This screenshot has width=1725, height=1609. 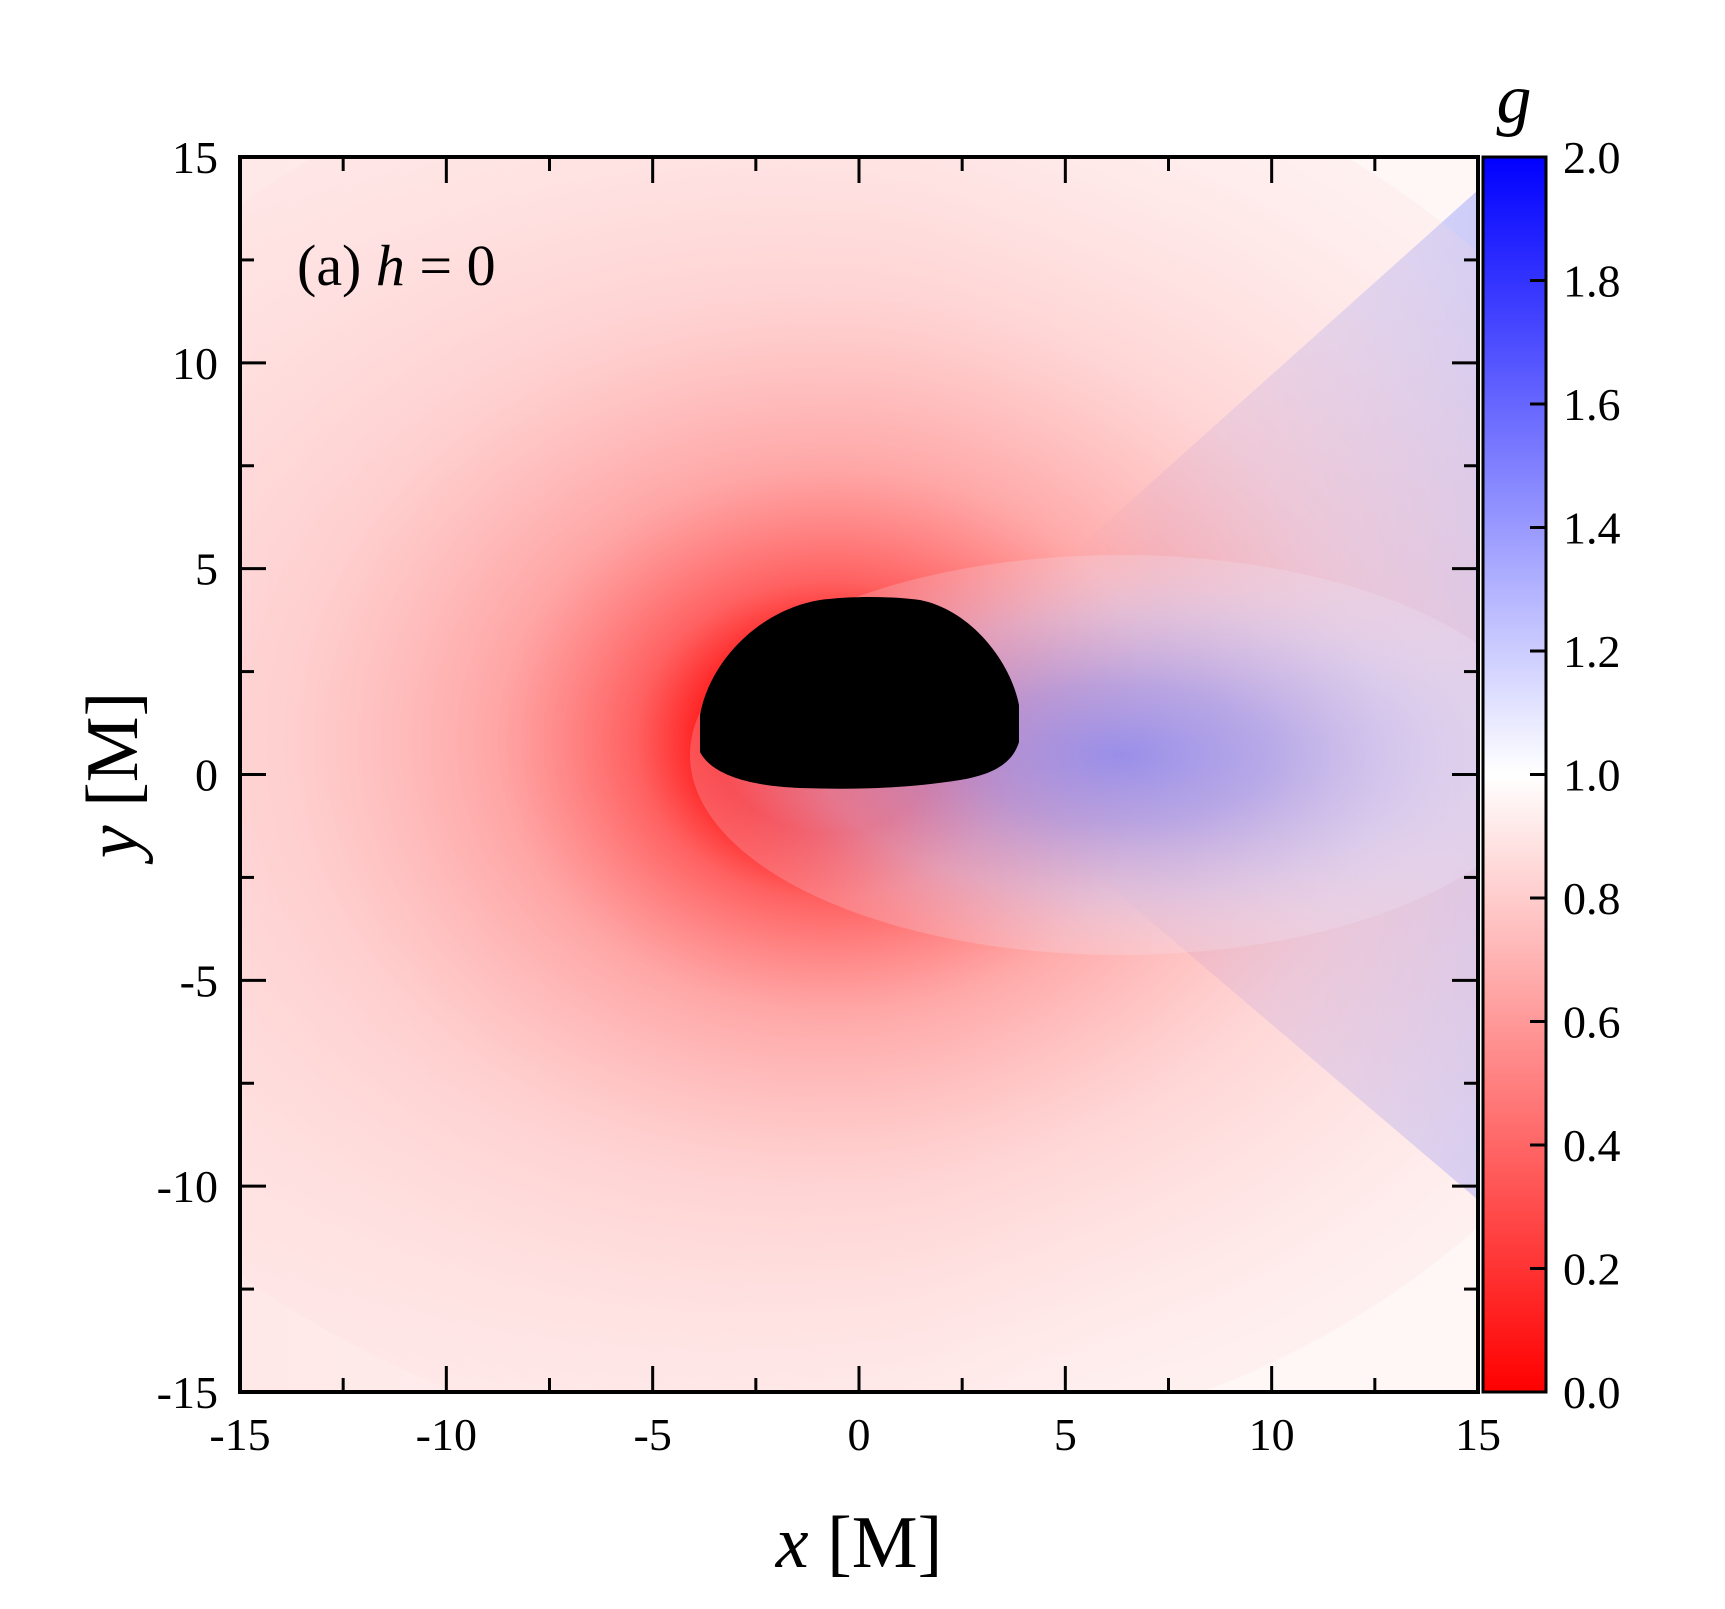 I want to click on colorbar-tick-label: 1.2, so click(x=1592, y=651).